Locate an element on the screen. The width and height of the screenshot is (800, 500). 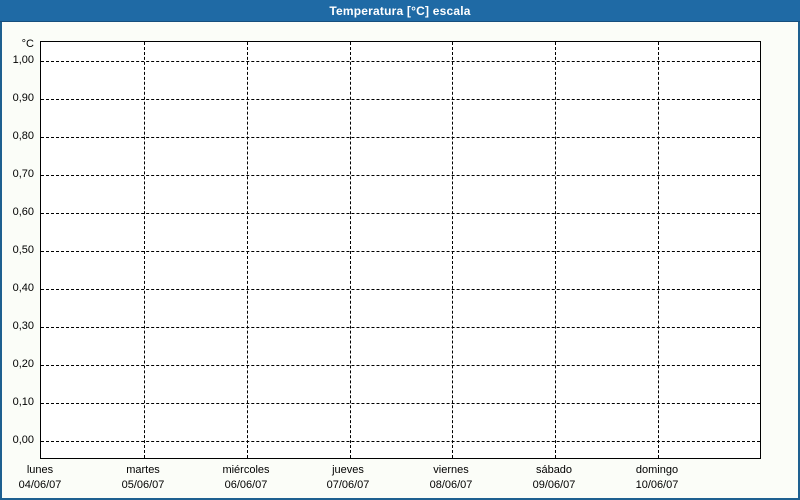
title-bar: Temperatura [°C] escala is located at coordinates (400, 11).